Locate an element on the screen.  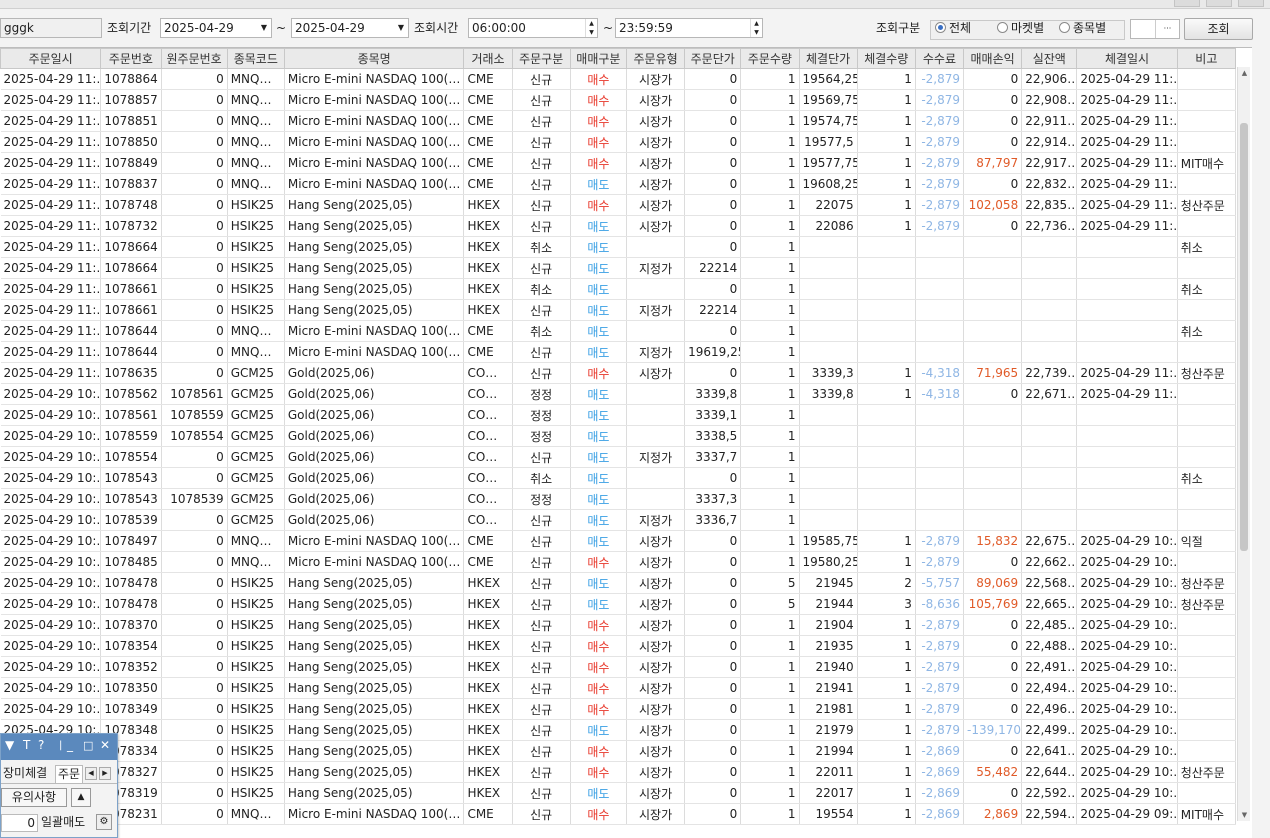
bulk-sell-label: 일괄매도 is located at coordinates (63, 822).